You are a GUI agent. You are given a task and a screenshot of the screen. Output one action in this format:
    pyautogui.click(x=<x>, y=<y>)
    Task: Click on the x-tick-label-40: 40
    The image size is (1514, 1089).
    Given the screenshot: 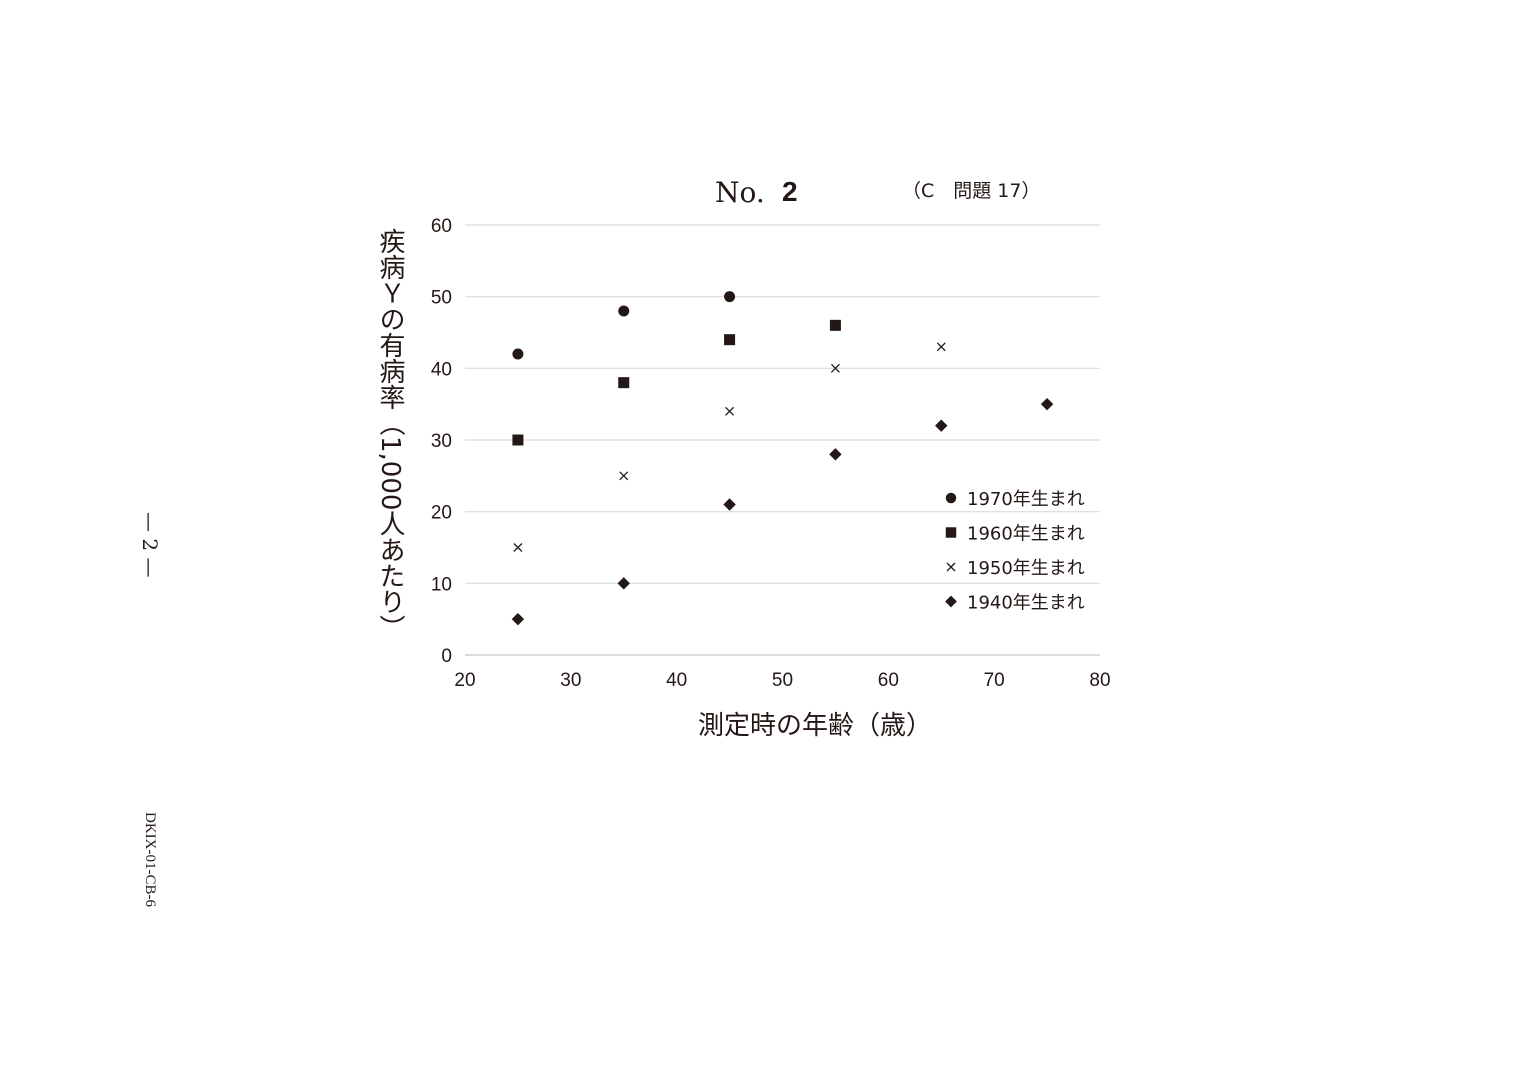 What is the action you would take?
    pyautogui.click(x=676, y=680)
    